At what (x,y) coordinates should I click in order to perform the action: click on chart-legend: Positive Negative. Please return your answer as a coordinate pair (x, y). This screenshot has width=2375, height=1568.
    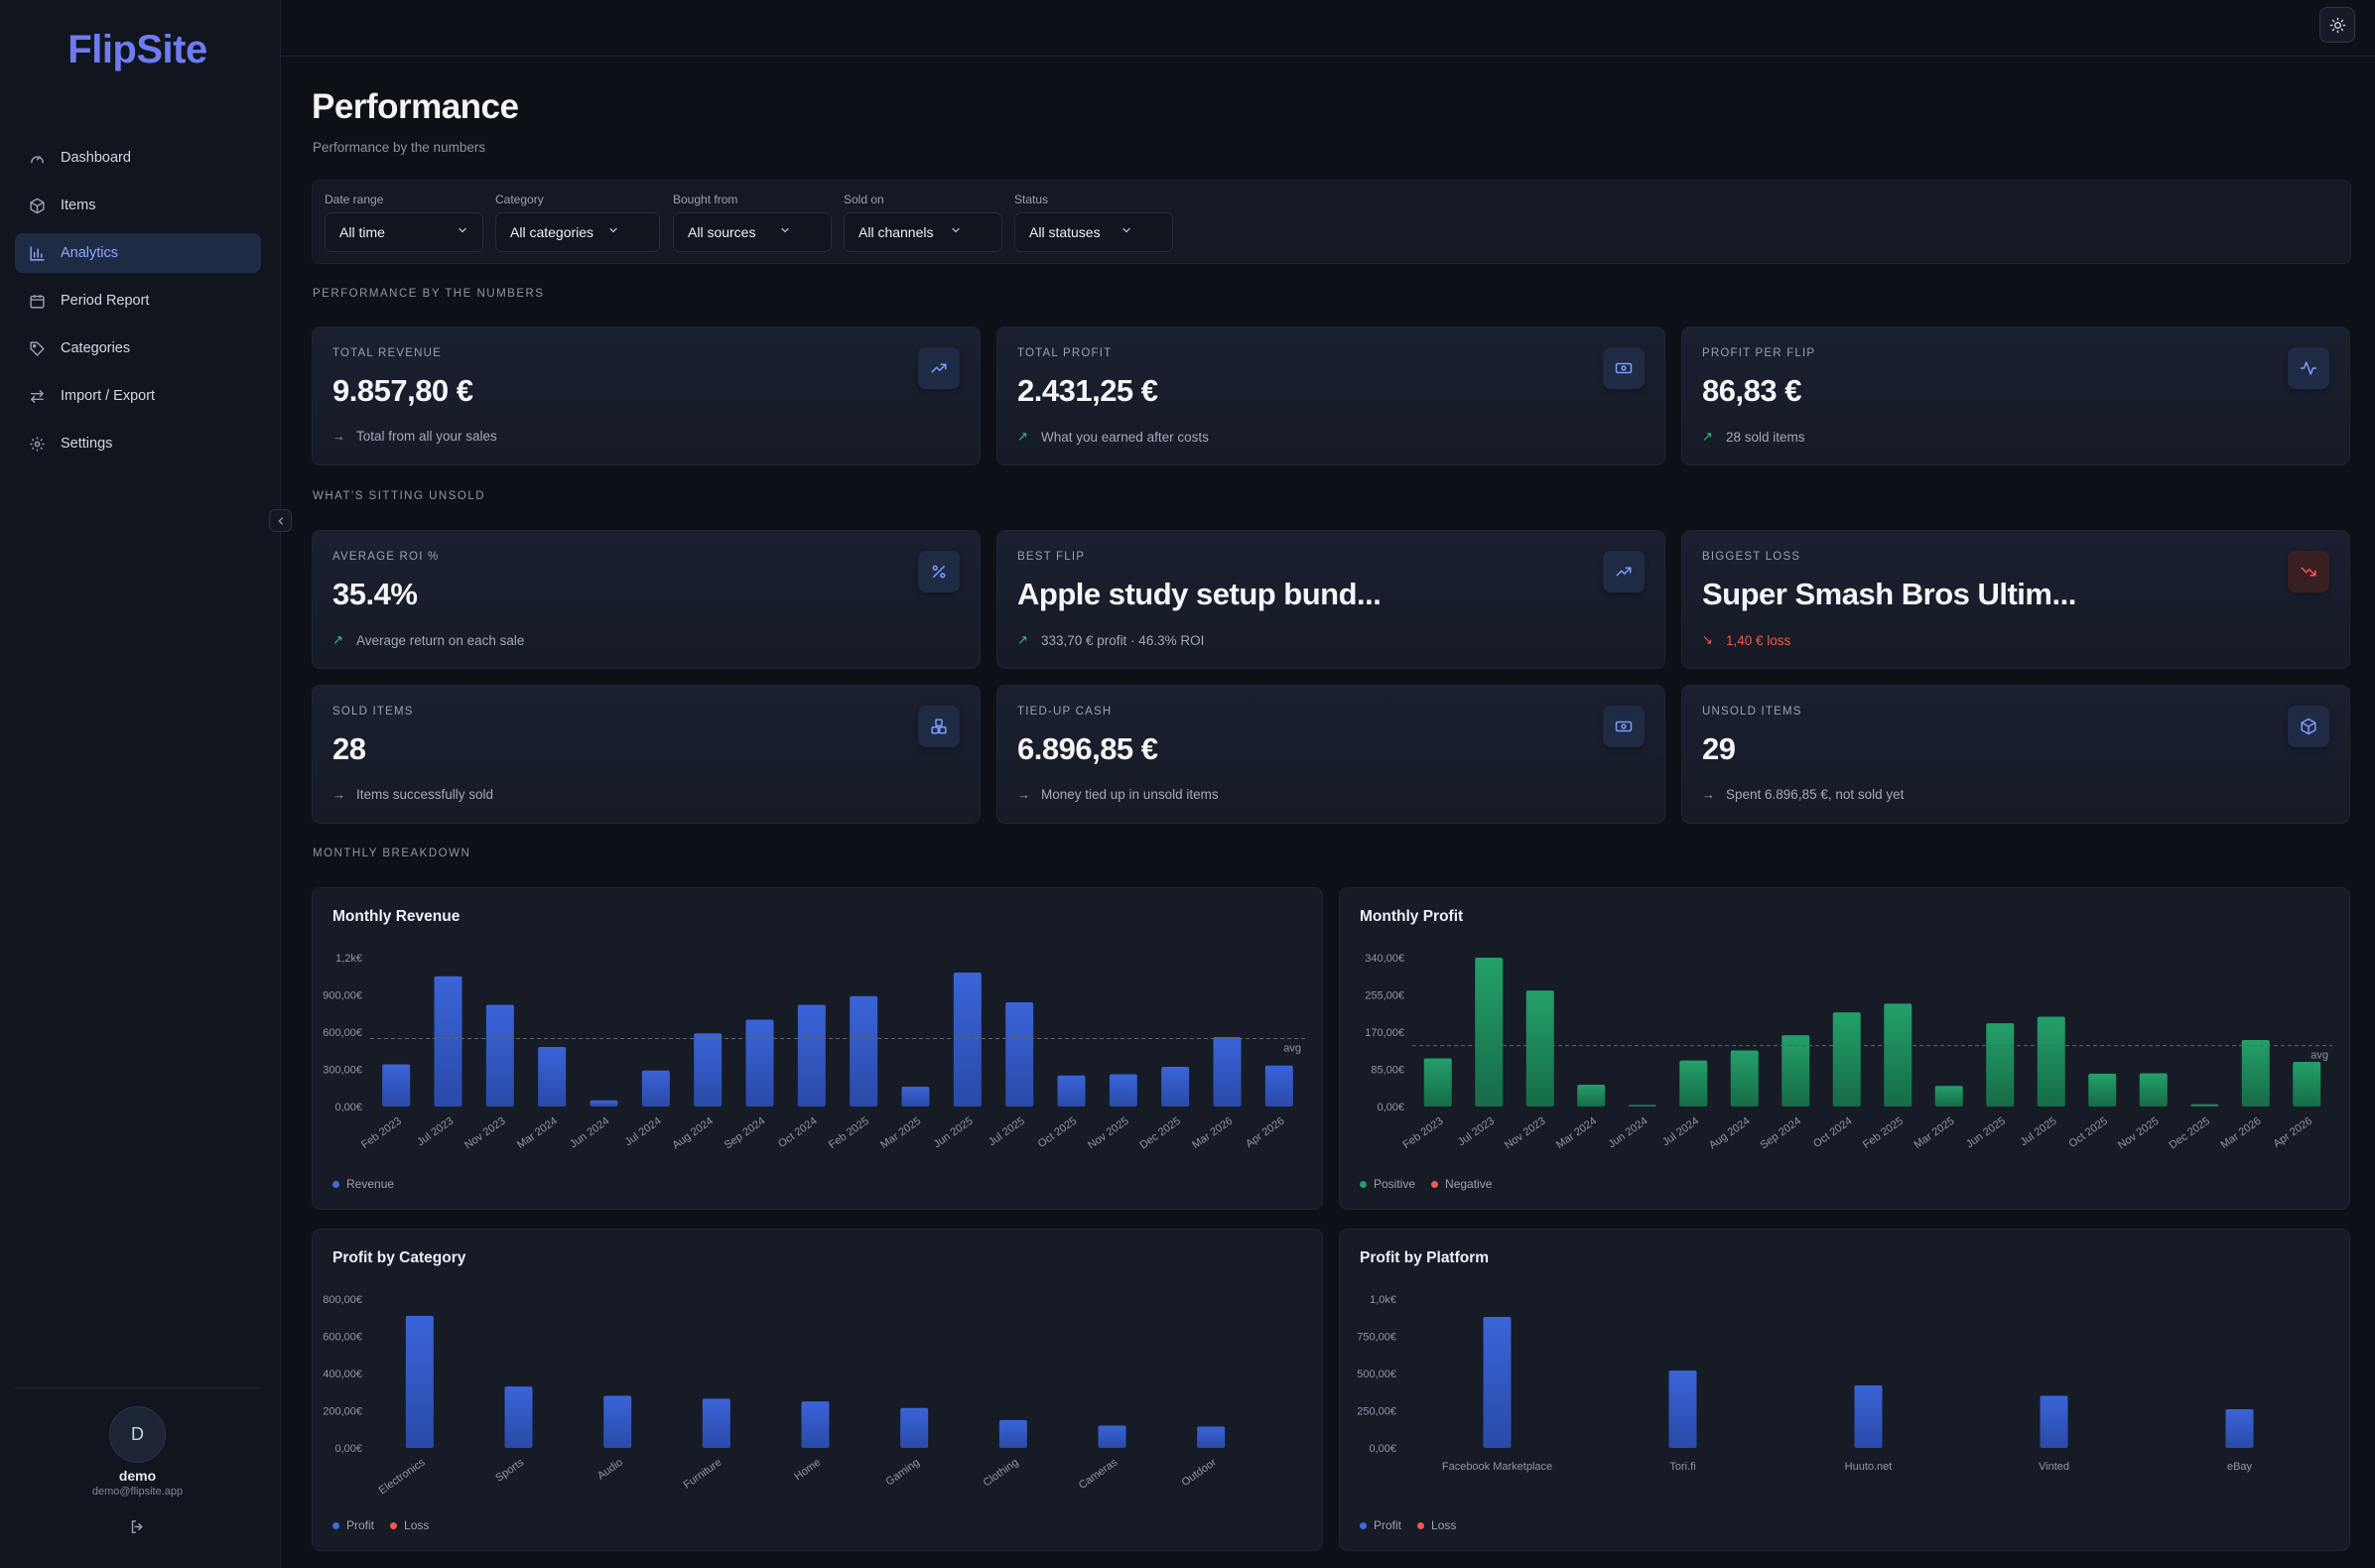
    Looking at the image, I should click on (1434, 1184).